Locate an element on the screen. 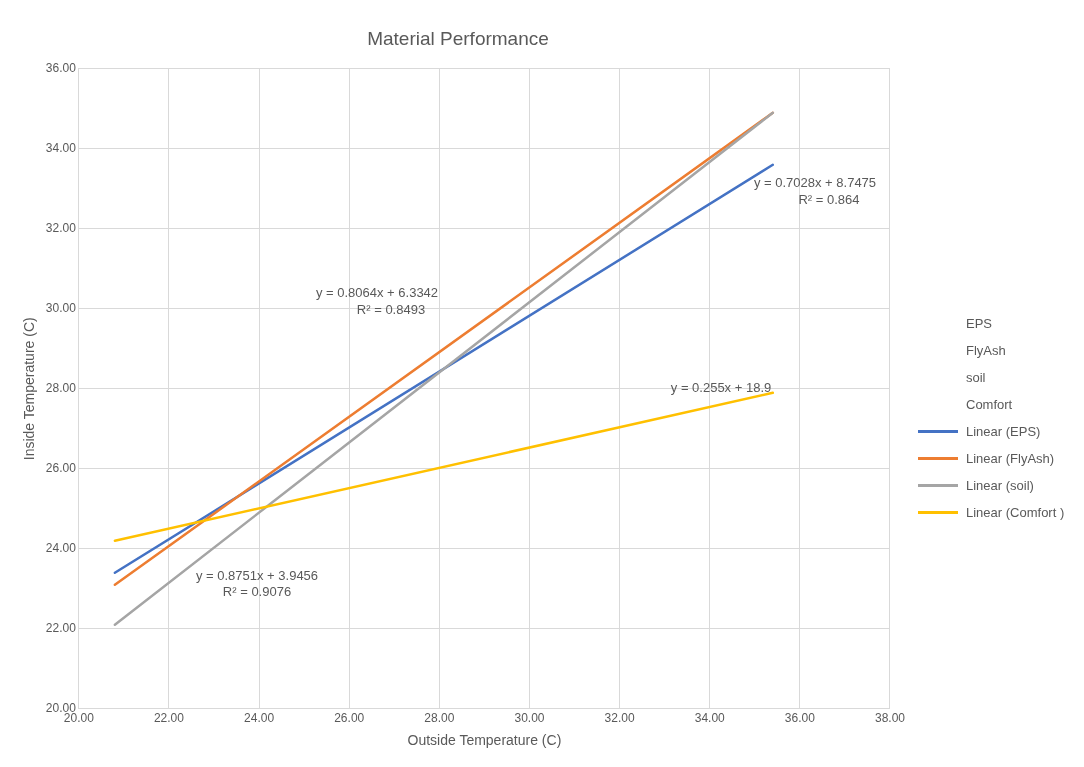 The image size is (1084, 767). x-tick-label: 22.00 is located at coordinates (169, 718).